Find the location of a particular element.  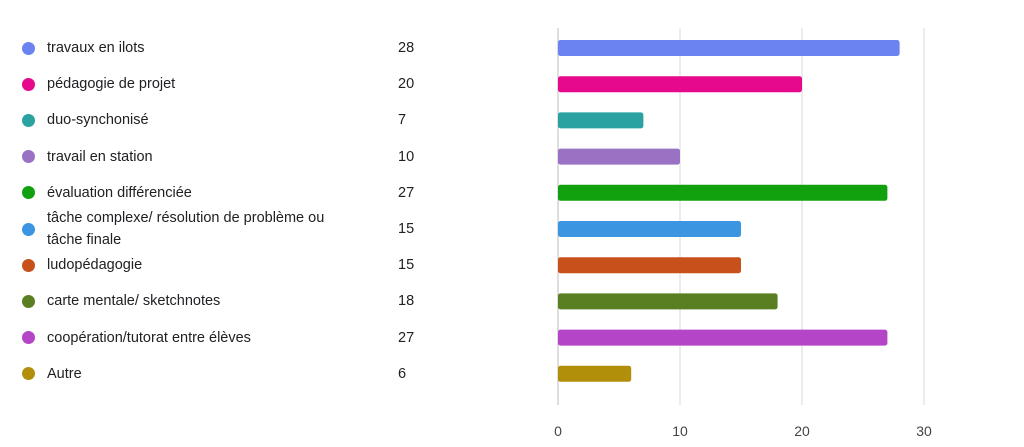

legend-label: duo-synchonisé is located at coordinates (98, 120).